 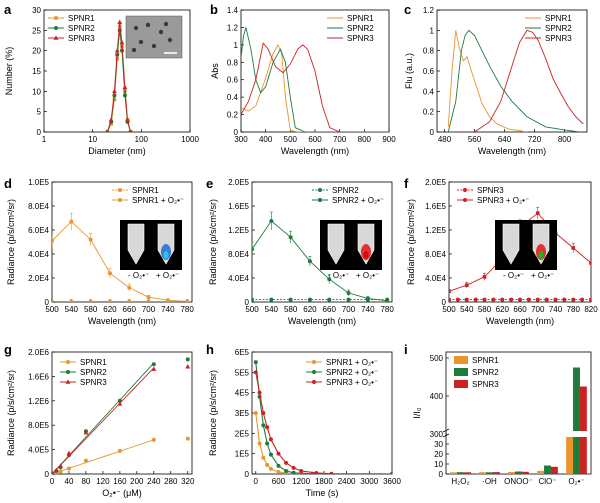 I want to click on y-tick-label: 0.2, so click(x=233, y=115).